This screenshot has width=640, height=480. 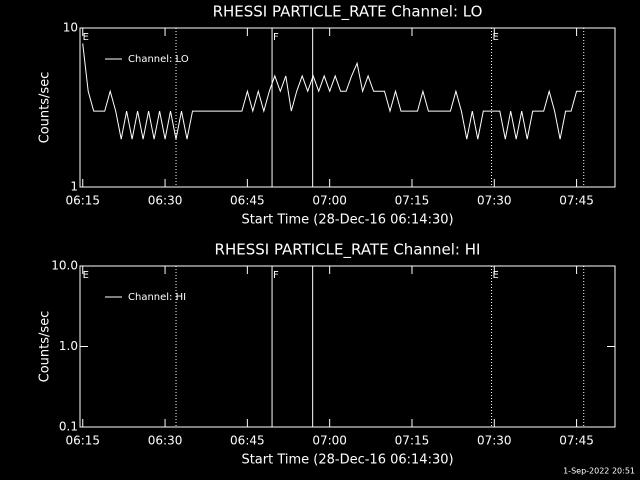 I want to click on legend-label: Channel: LO, so click(x=158, y=59).